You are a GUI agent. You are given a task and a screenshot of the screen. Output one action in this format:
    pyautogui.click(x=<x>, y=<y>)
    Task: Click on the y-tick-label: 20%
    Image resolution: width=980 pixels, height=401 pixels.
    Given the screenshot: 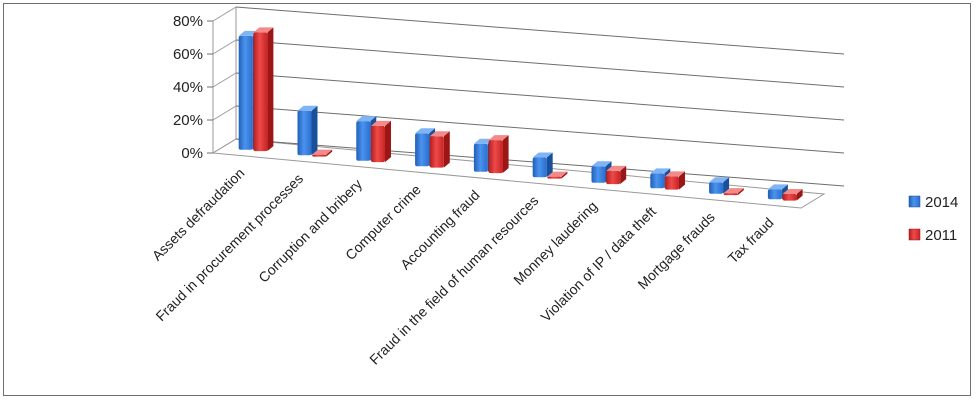 What is the action you would take?
    pyautogui.click(x=188, y=120)
    